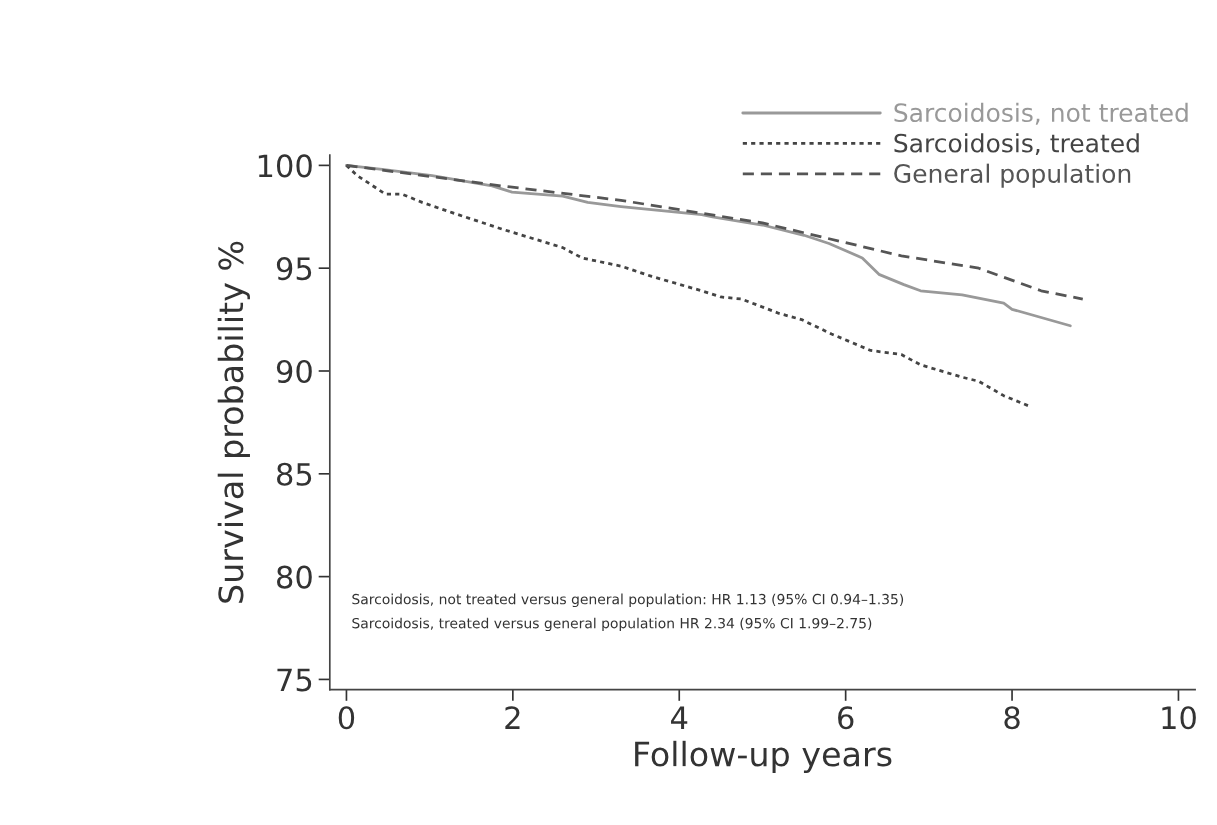 The height and width of the screenshot is (825, 1217). I want to click on annotation: Sarcoidosis, treated versus general population HR 2.34 (95% CI 1.99–2.75), so click(612, 624).